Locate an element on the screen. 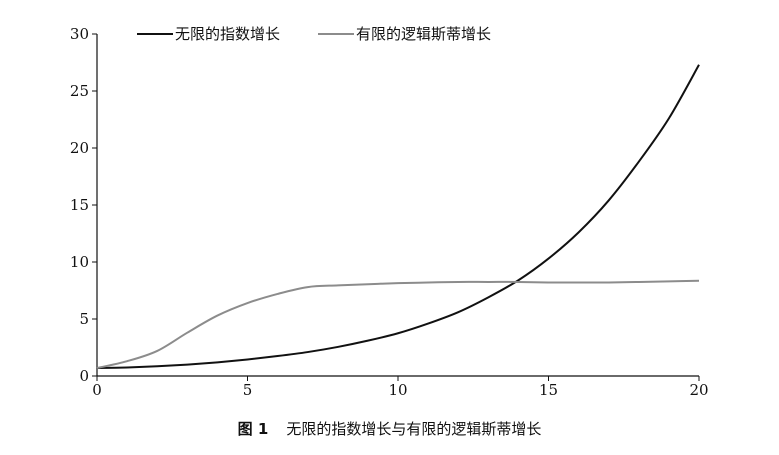 This screenshot has height=455, width=779. x-tick-label: 5 is located at coordinates (248, 390).